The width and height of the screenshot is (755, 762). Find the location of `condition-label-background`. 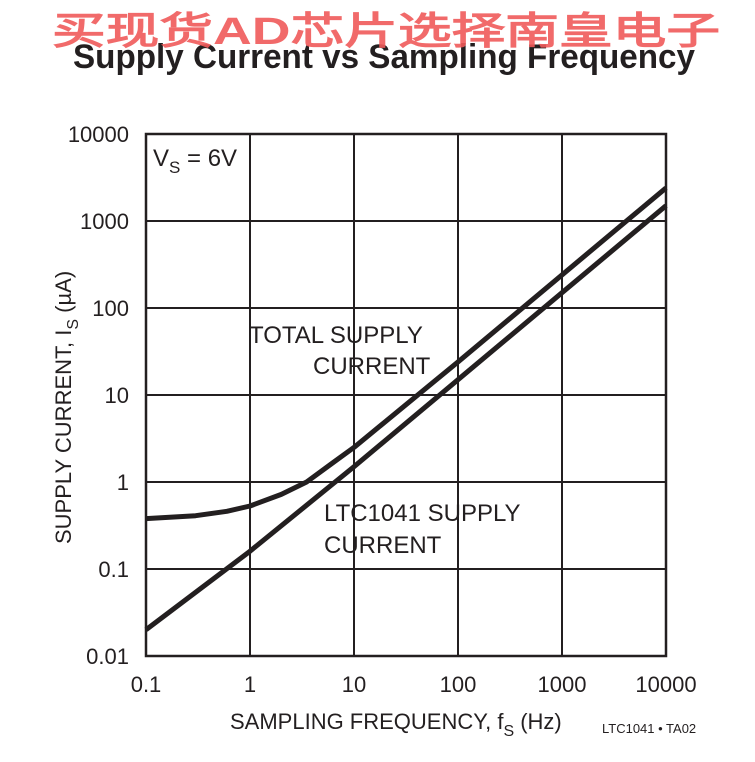

condition-label-background is located at coordinates (196, 160).